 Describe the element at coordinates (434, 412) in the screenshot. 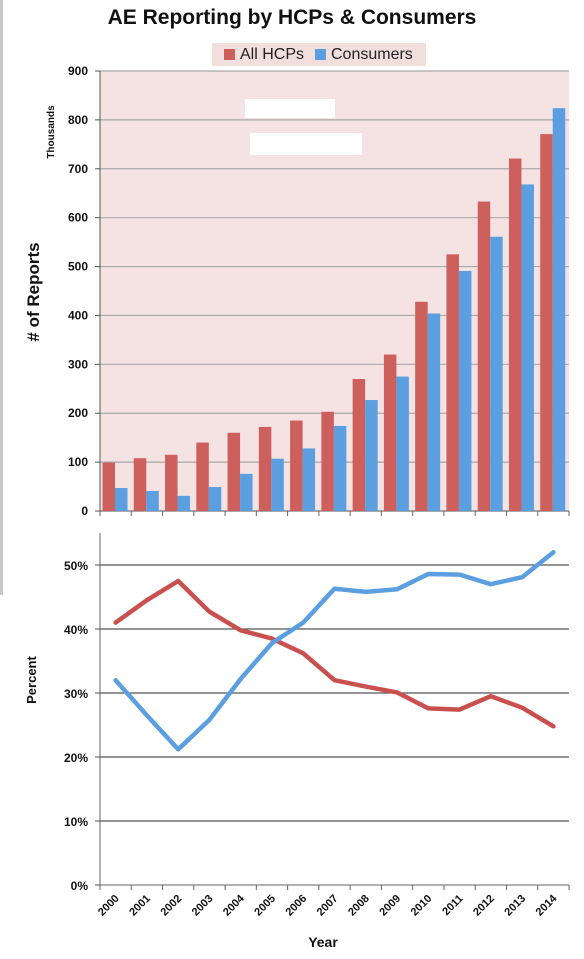

I see `bar-consumers-2010` at that location.